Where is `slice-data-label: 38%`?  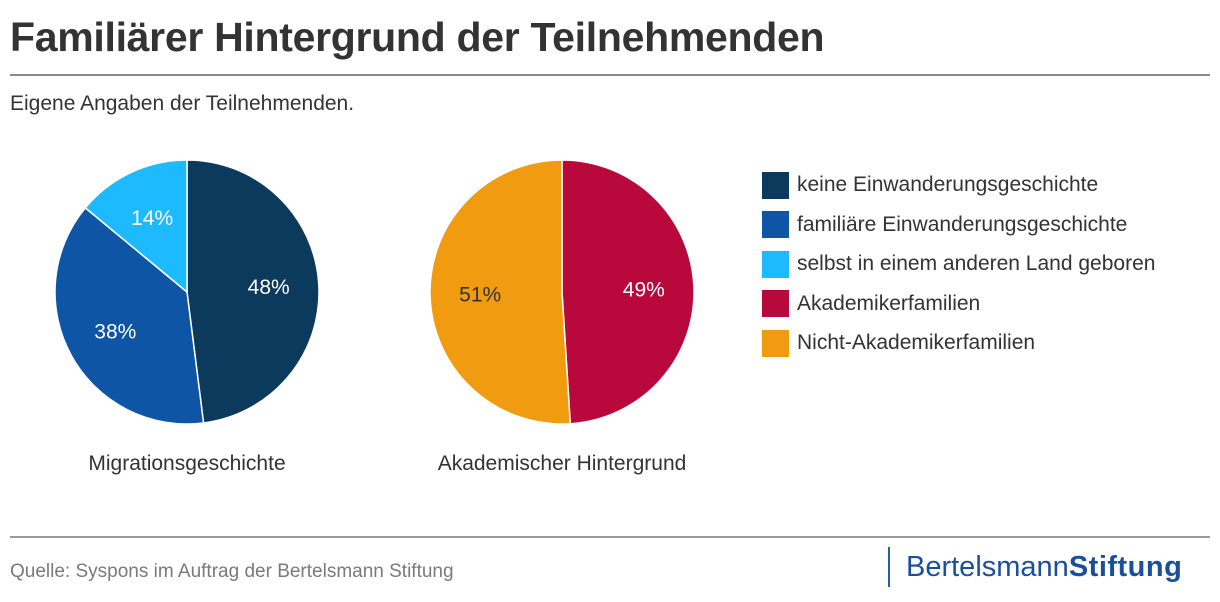 slice-data-label: 38% is located at coordinates (115, 331).